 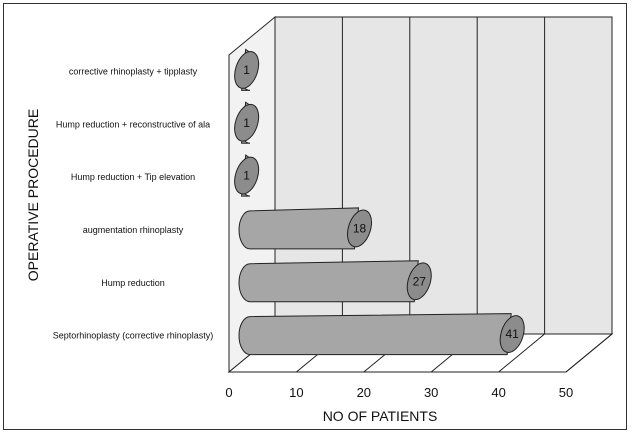 I want to click on bar: 41, so click(x=381, y=334).